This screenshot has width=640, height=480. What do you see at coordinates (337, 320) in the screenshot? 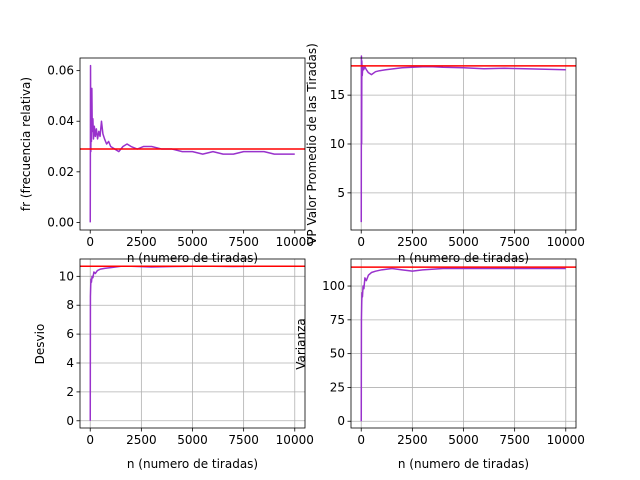
I see `y-tick-label: 75` at bounding box center [337, 320].